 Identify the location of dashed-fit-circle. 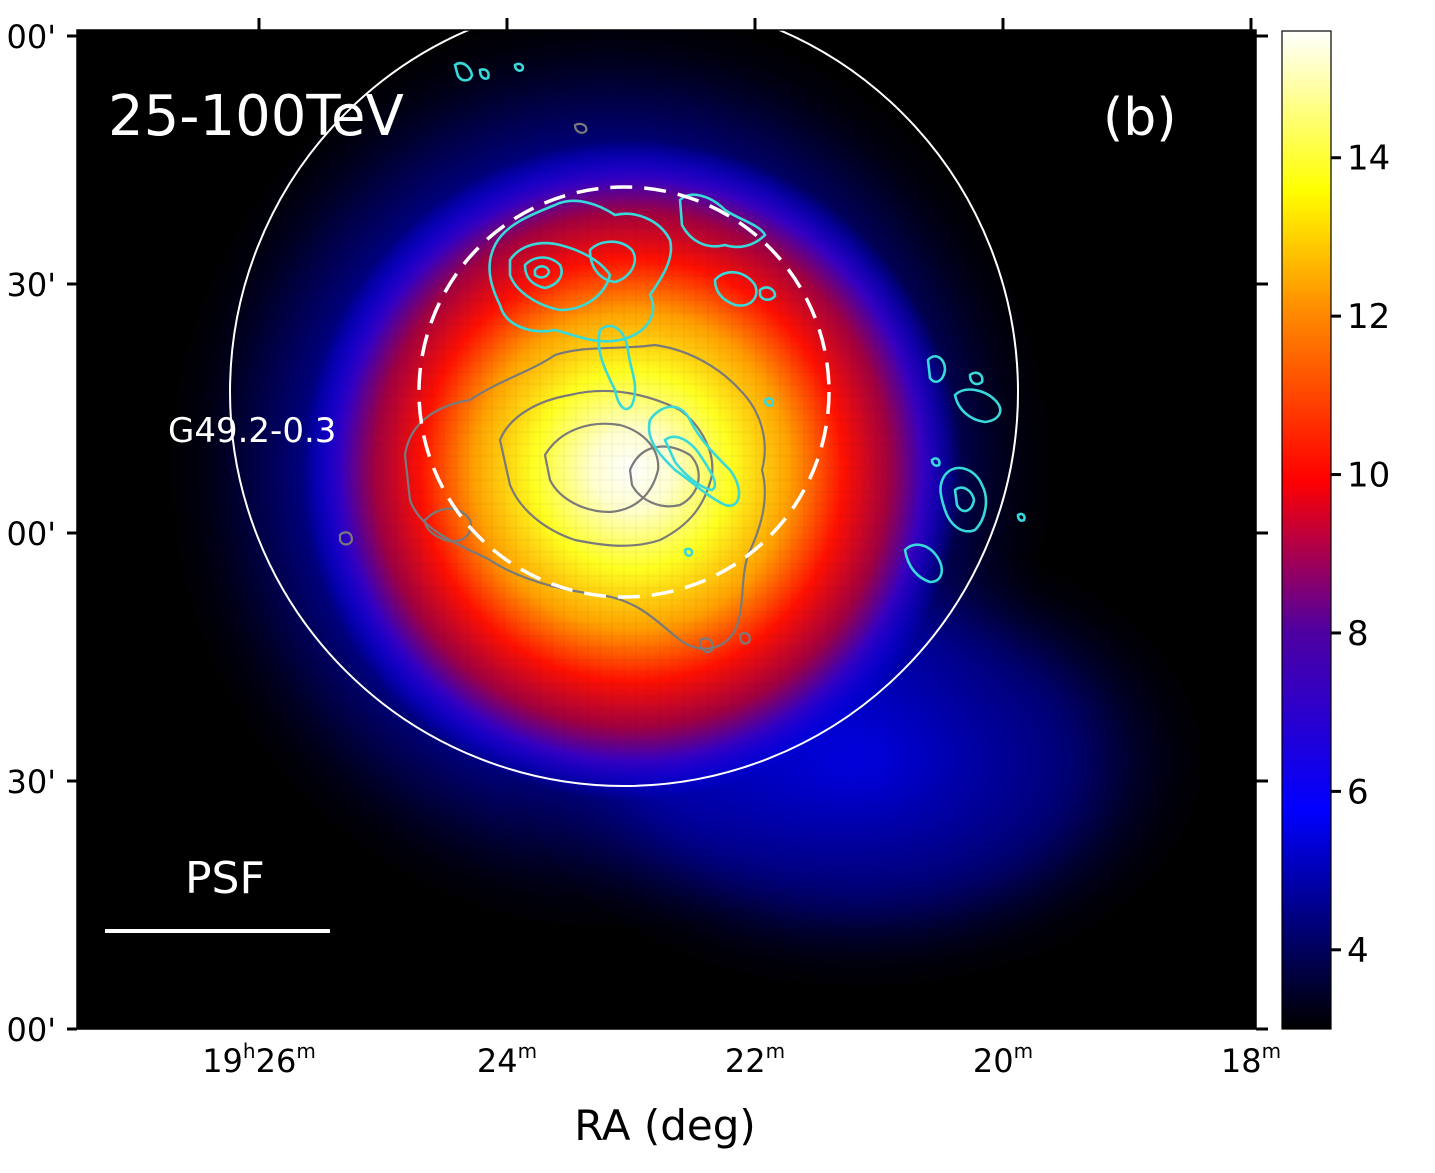
(624, 392).